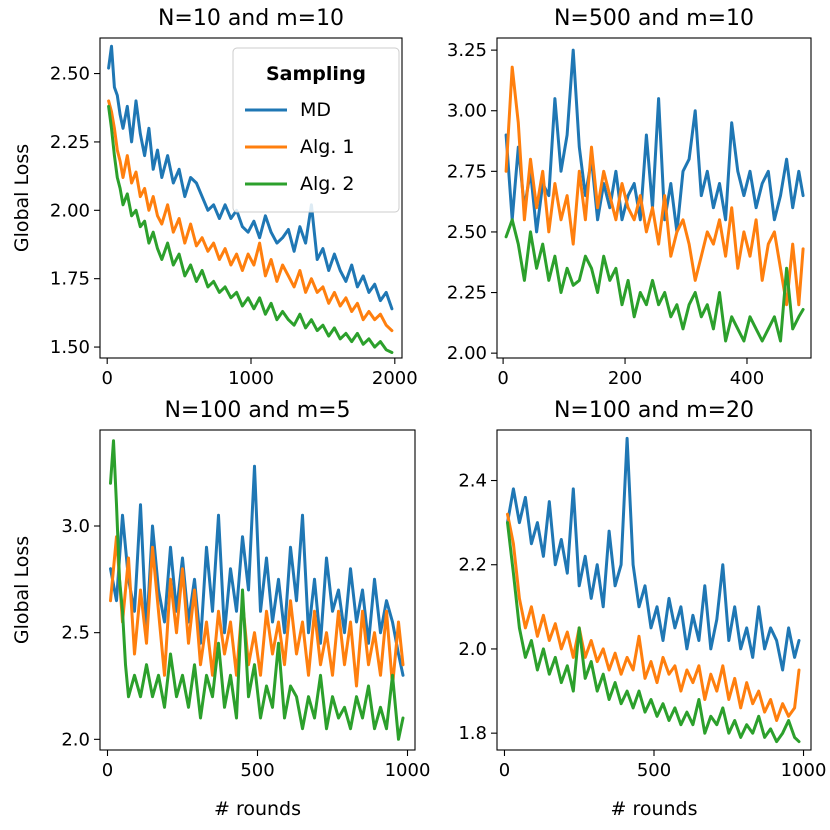  Describe the element at coordinates (472, 733) in the screenshot. I see `y-tick-label: 1.8` at that location.